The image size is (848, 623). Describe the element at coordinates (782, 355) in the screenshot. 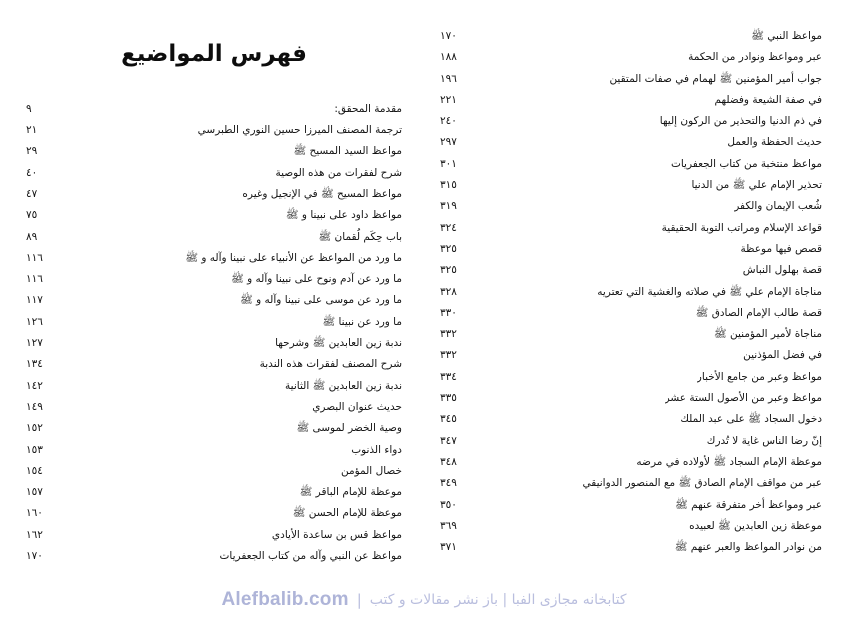

I see `toc-entry-title: في فضل المؤذنين` at that location.